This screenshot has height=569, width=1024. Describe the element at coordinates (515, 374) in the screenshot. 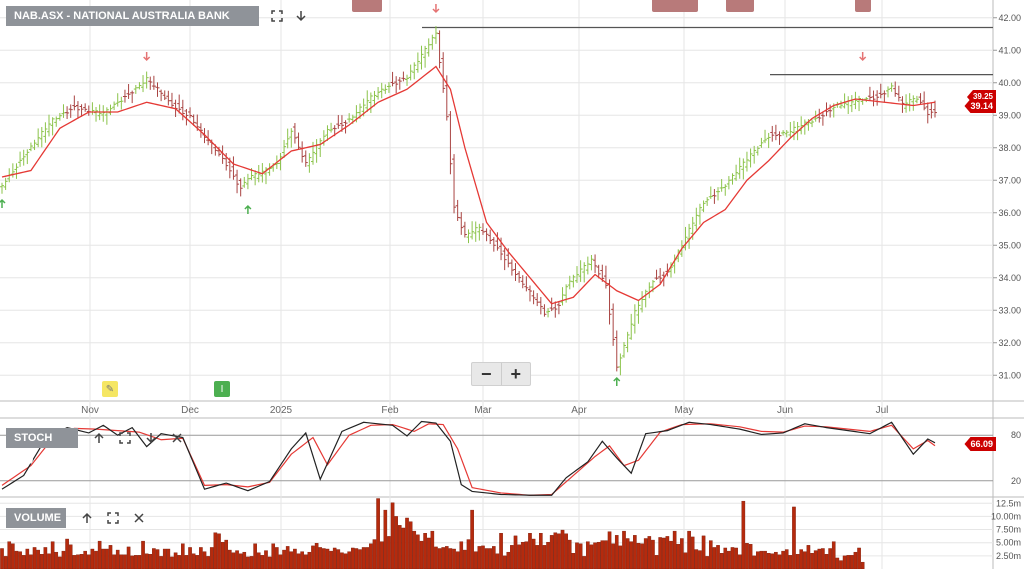

I see `zoom-in-button: +` at that location.